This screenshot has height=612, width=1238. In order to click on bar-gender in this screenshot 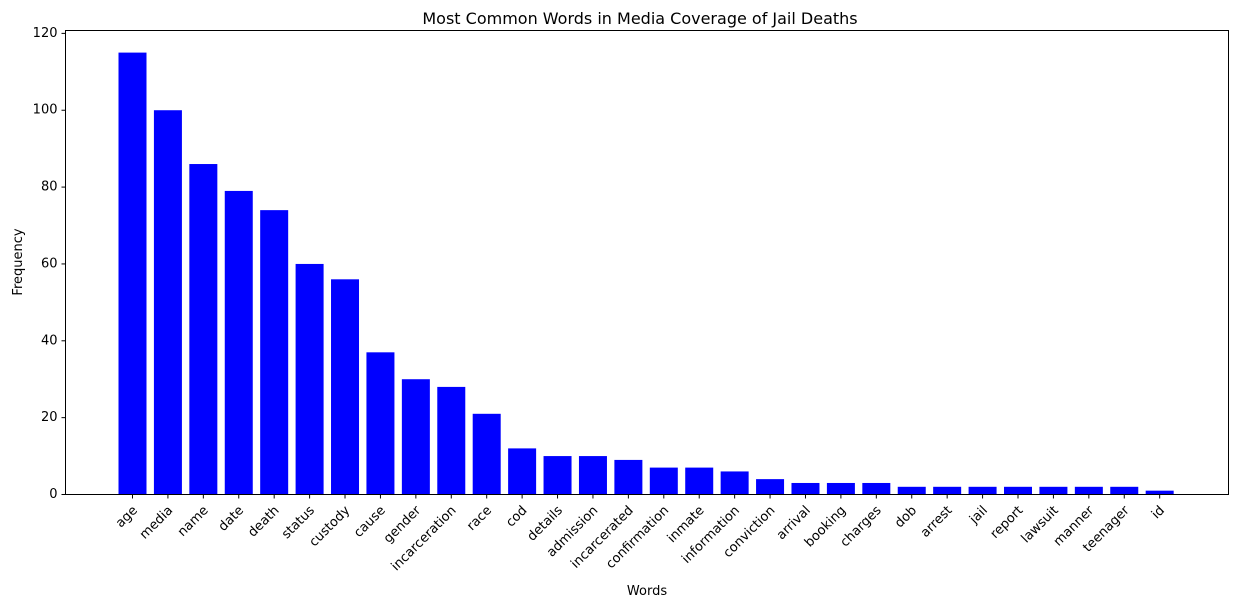, I will do `click(415, 437)`.